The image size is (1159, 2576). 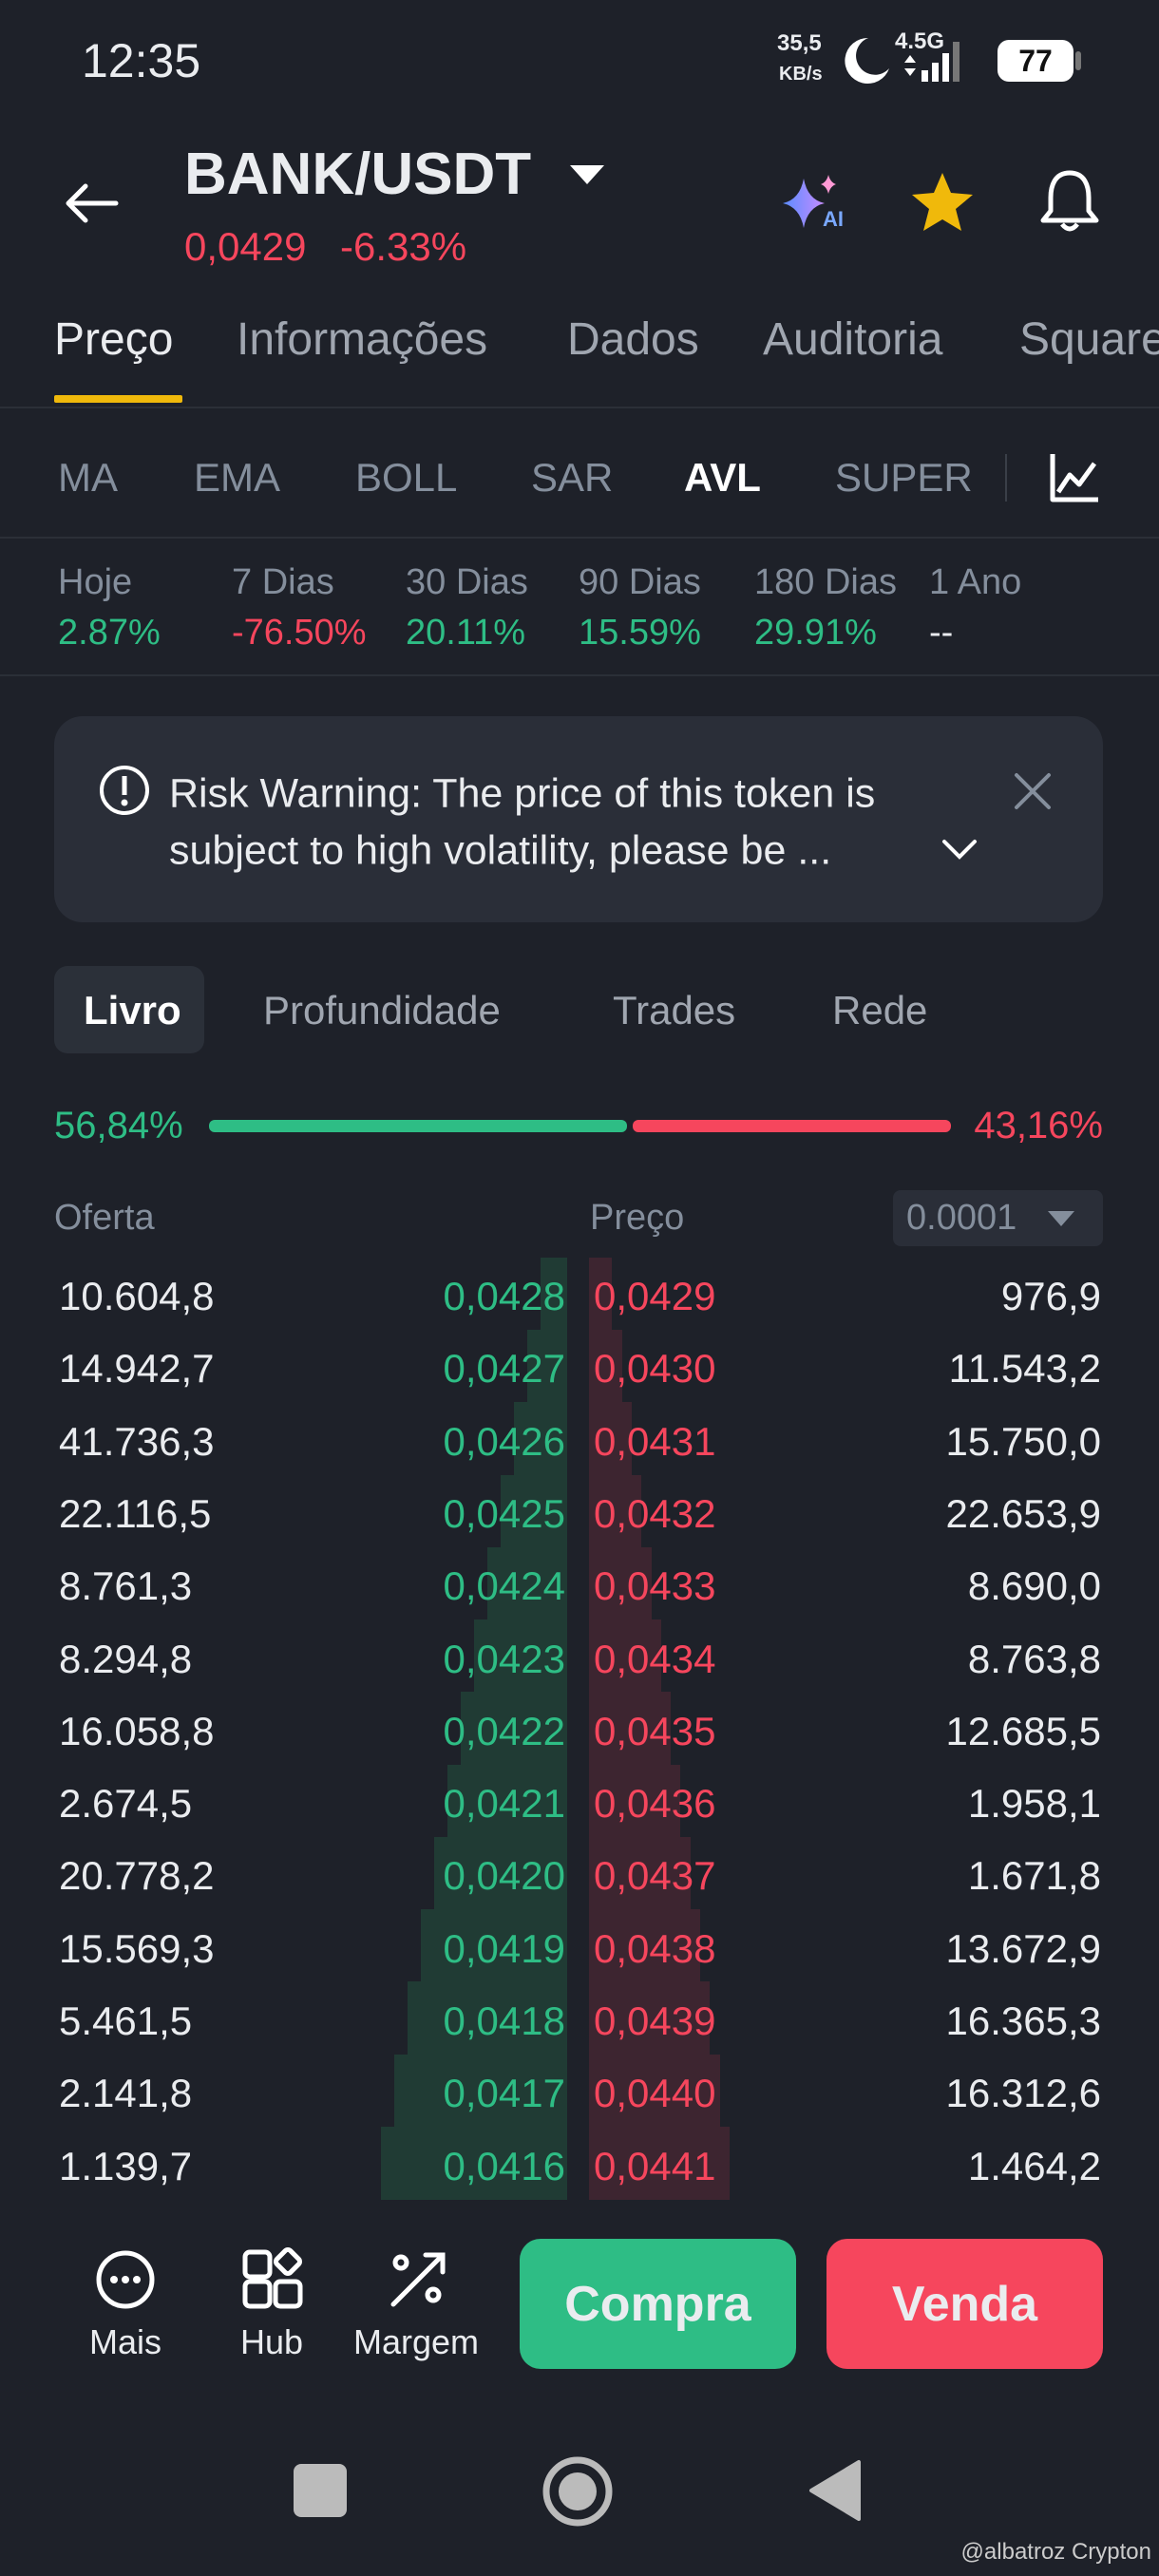 What do you see at coordinates (137, 1369) in the screenshot?
I see `bid-amount: 14.942,7` at bounding box center [137, 1369].